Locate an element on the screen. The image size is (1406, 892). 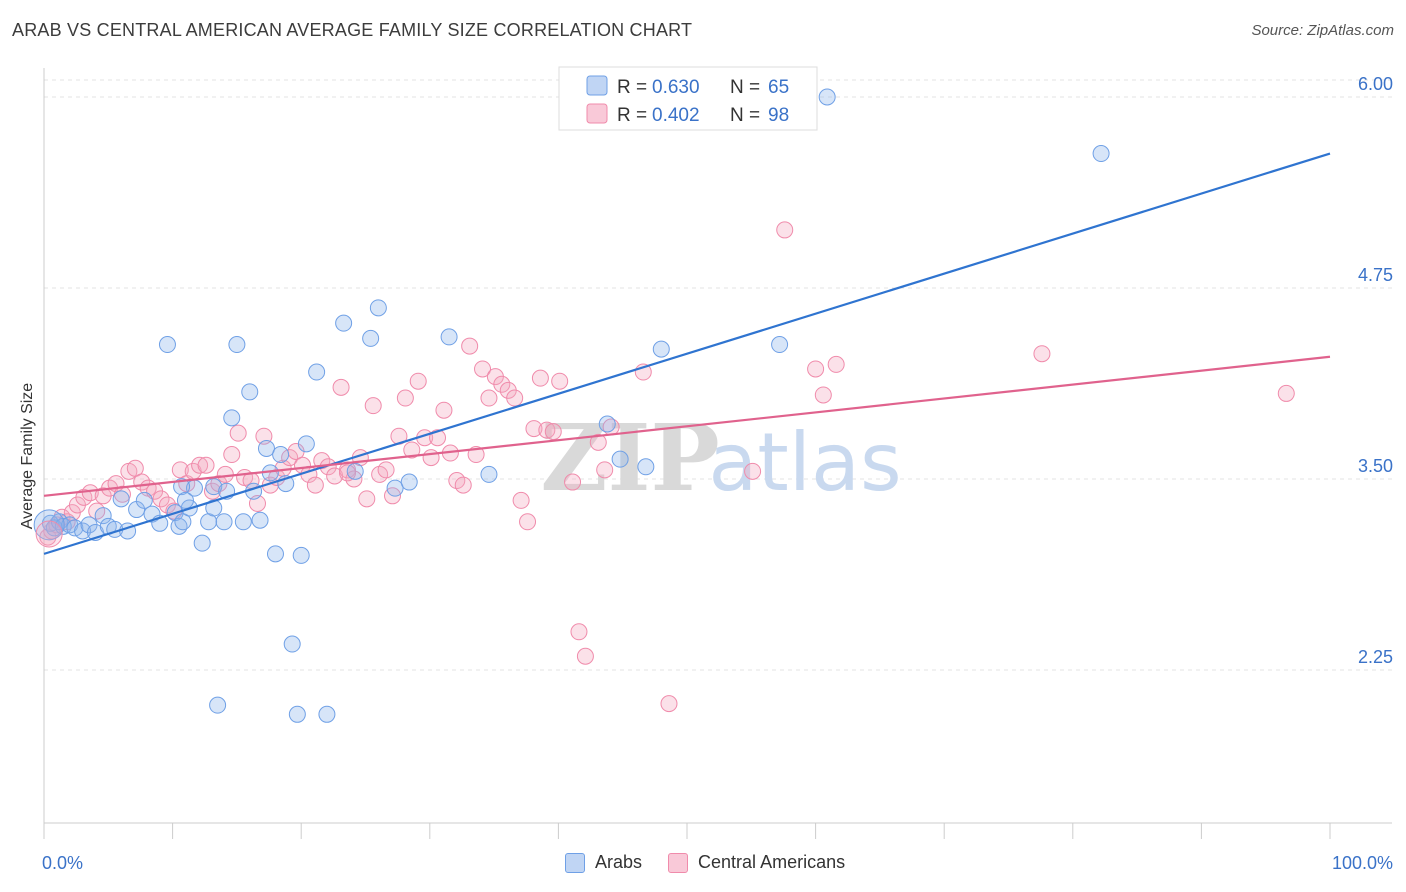
y-tick-label: 2.25 is located at coordinates (1375, 657).